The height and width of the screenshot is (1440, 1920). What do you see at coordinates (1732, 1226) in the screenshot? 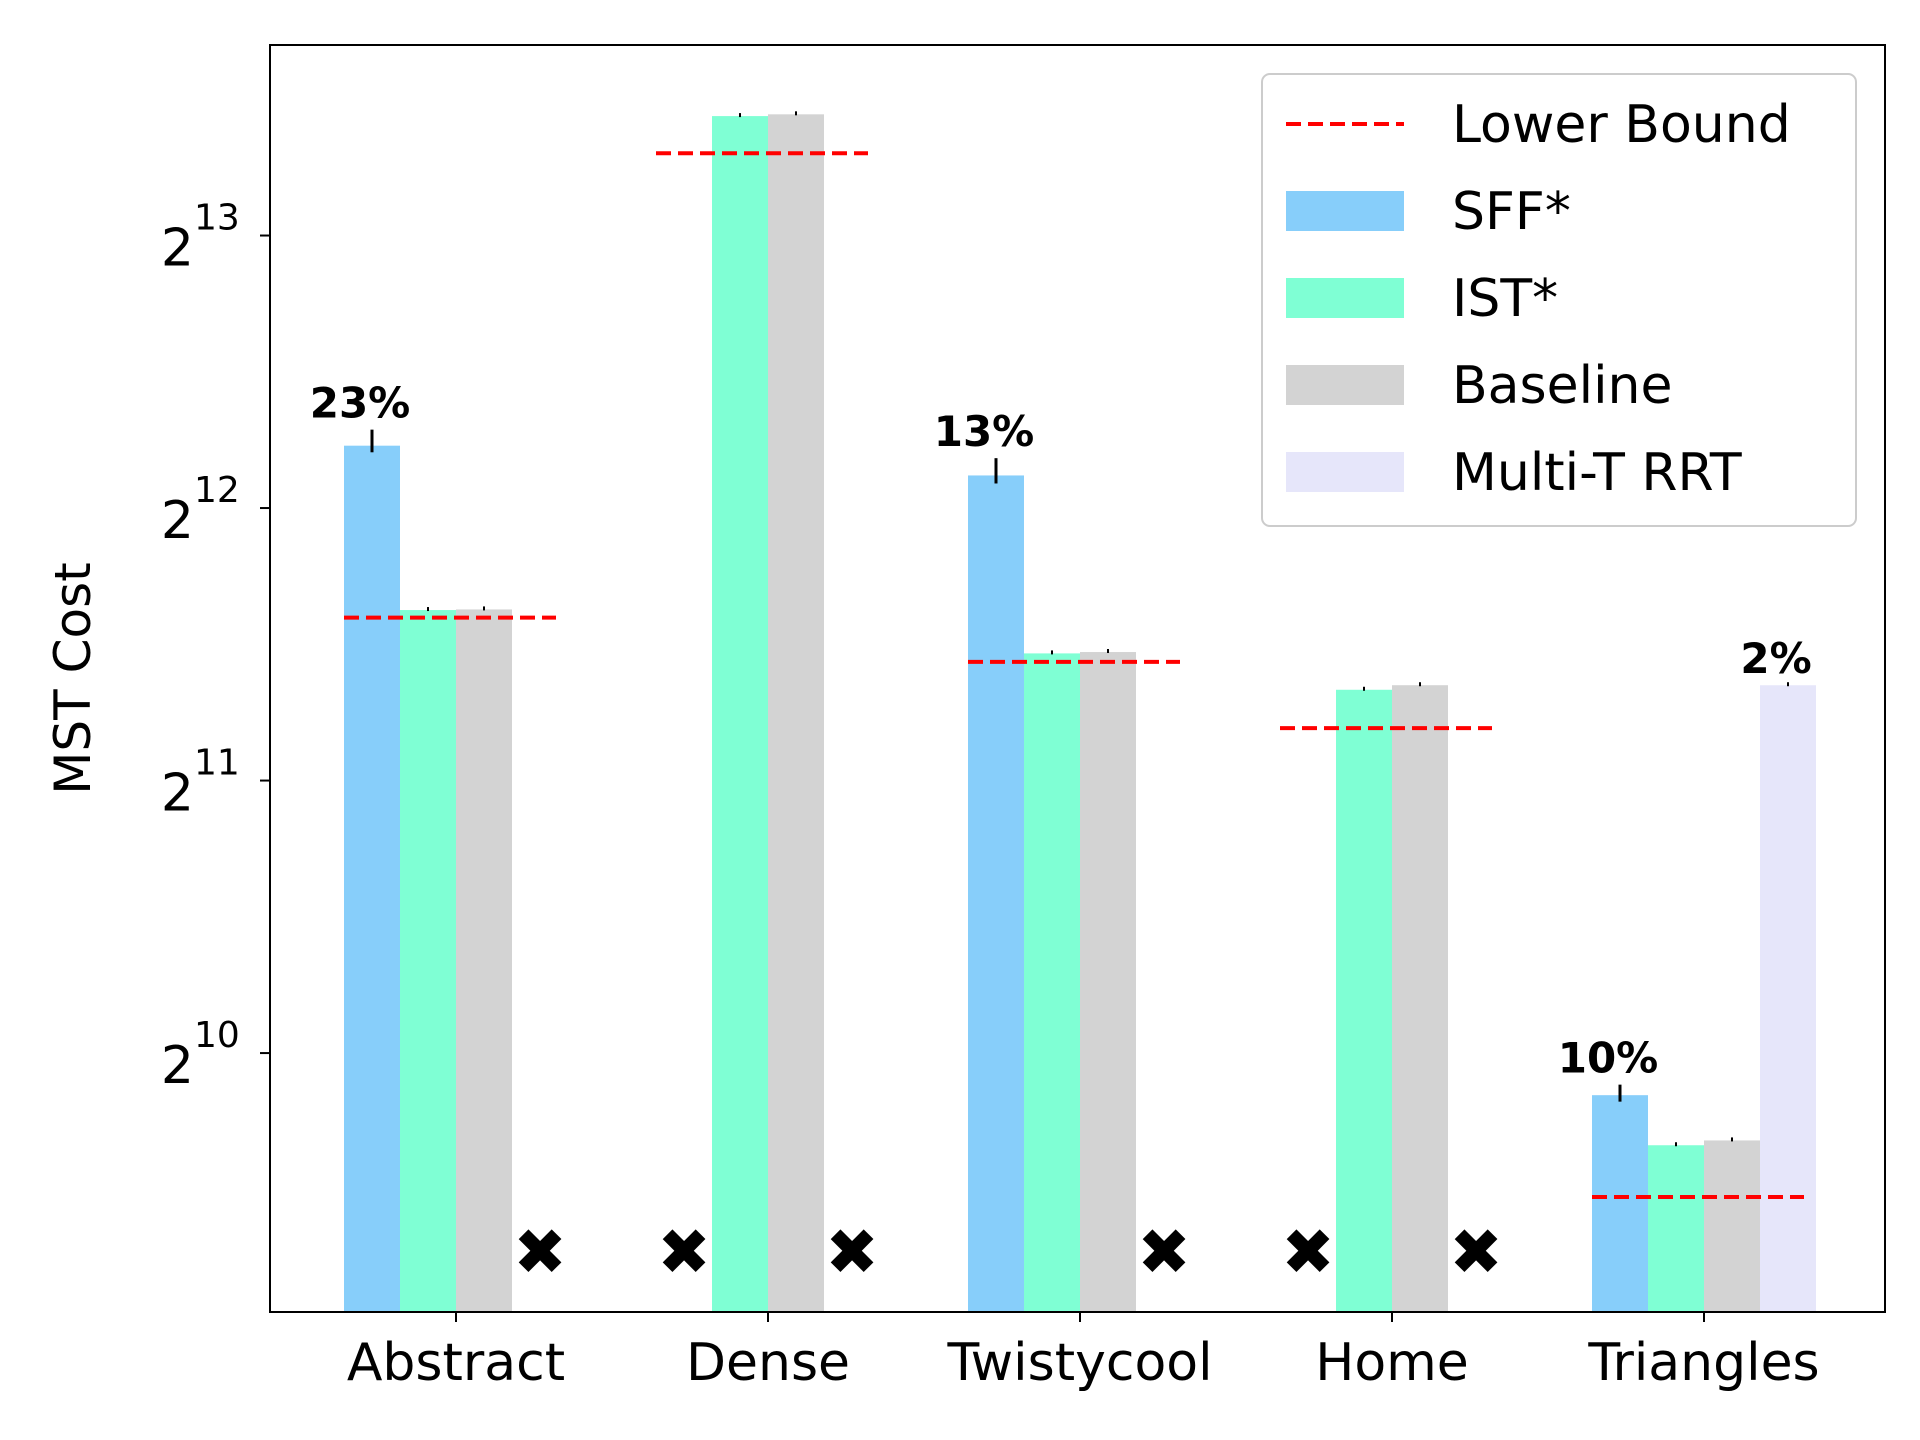
I see `bar-baseline-triangles` at bounding box center [1732, 1226].